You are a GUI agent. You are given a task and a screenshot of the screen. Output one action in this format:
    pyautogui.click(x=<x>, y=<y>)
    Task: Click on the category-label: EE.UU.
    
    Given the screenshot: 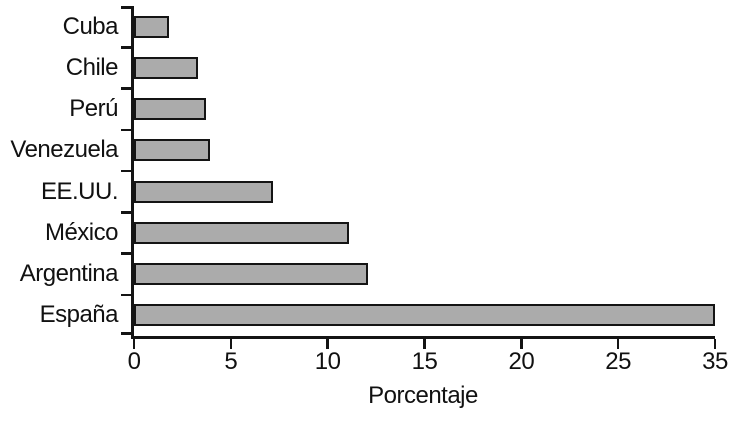 What is the action you would take?
    pyautogui.click(x=79, y=191)
    